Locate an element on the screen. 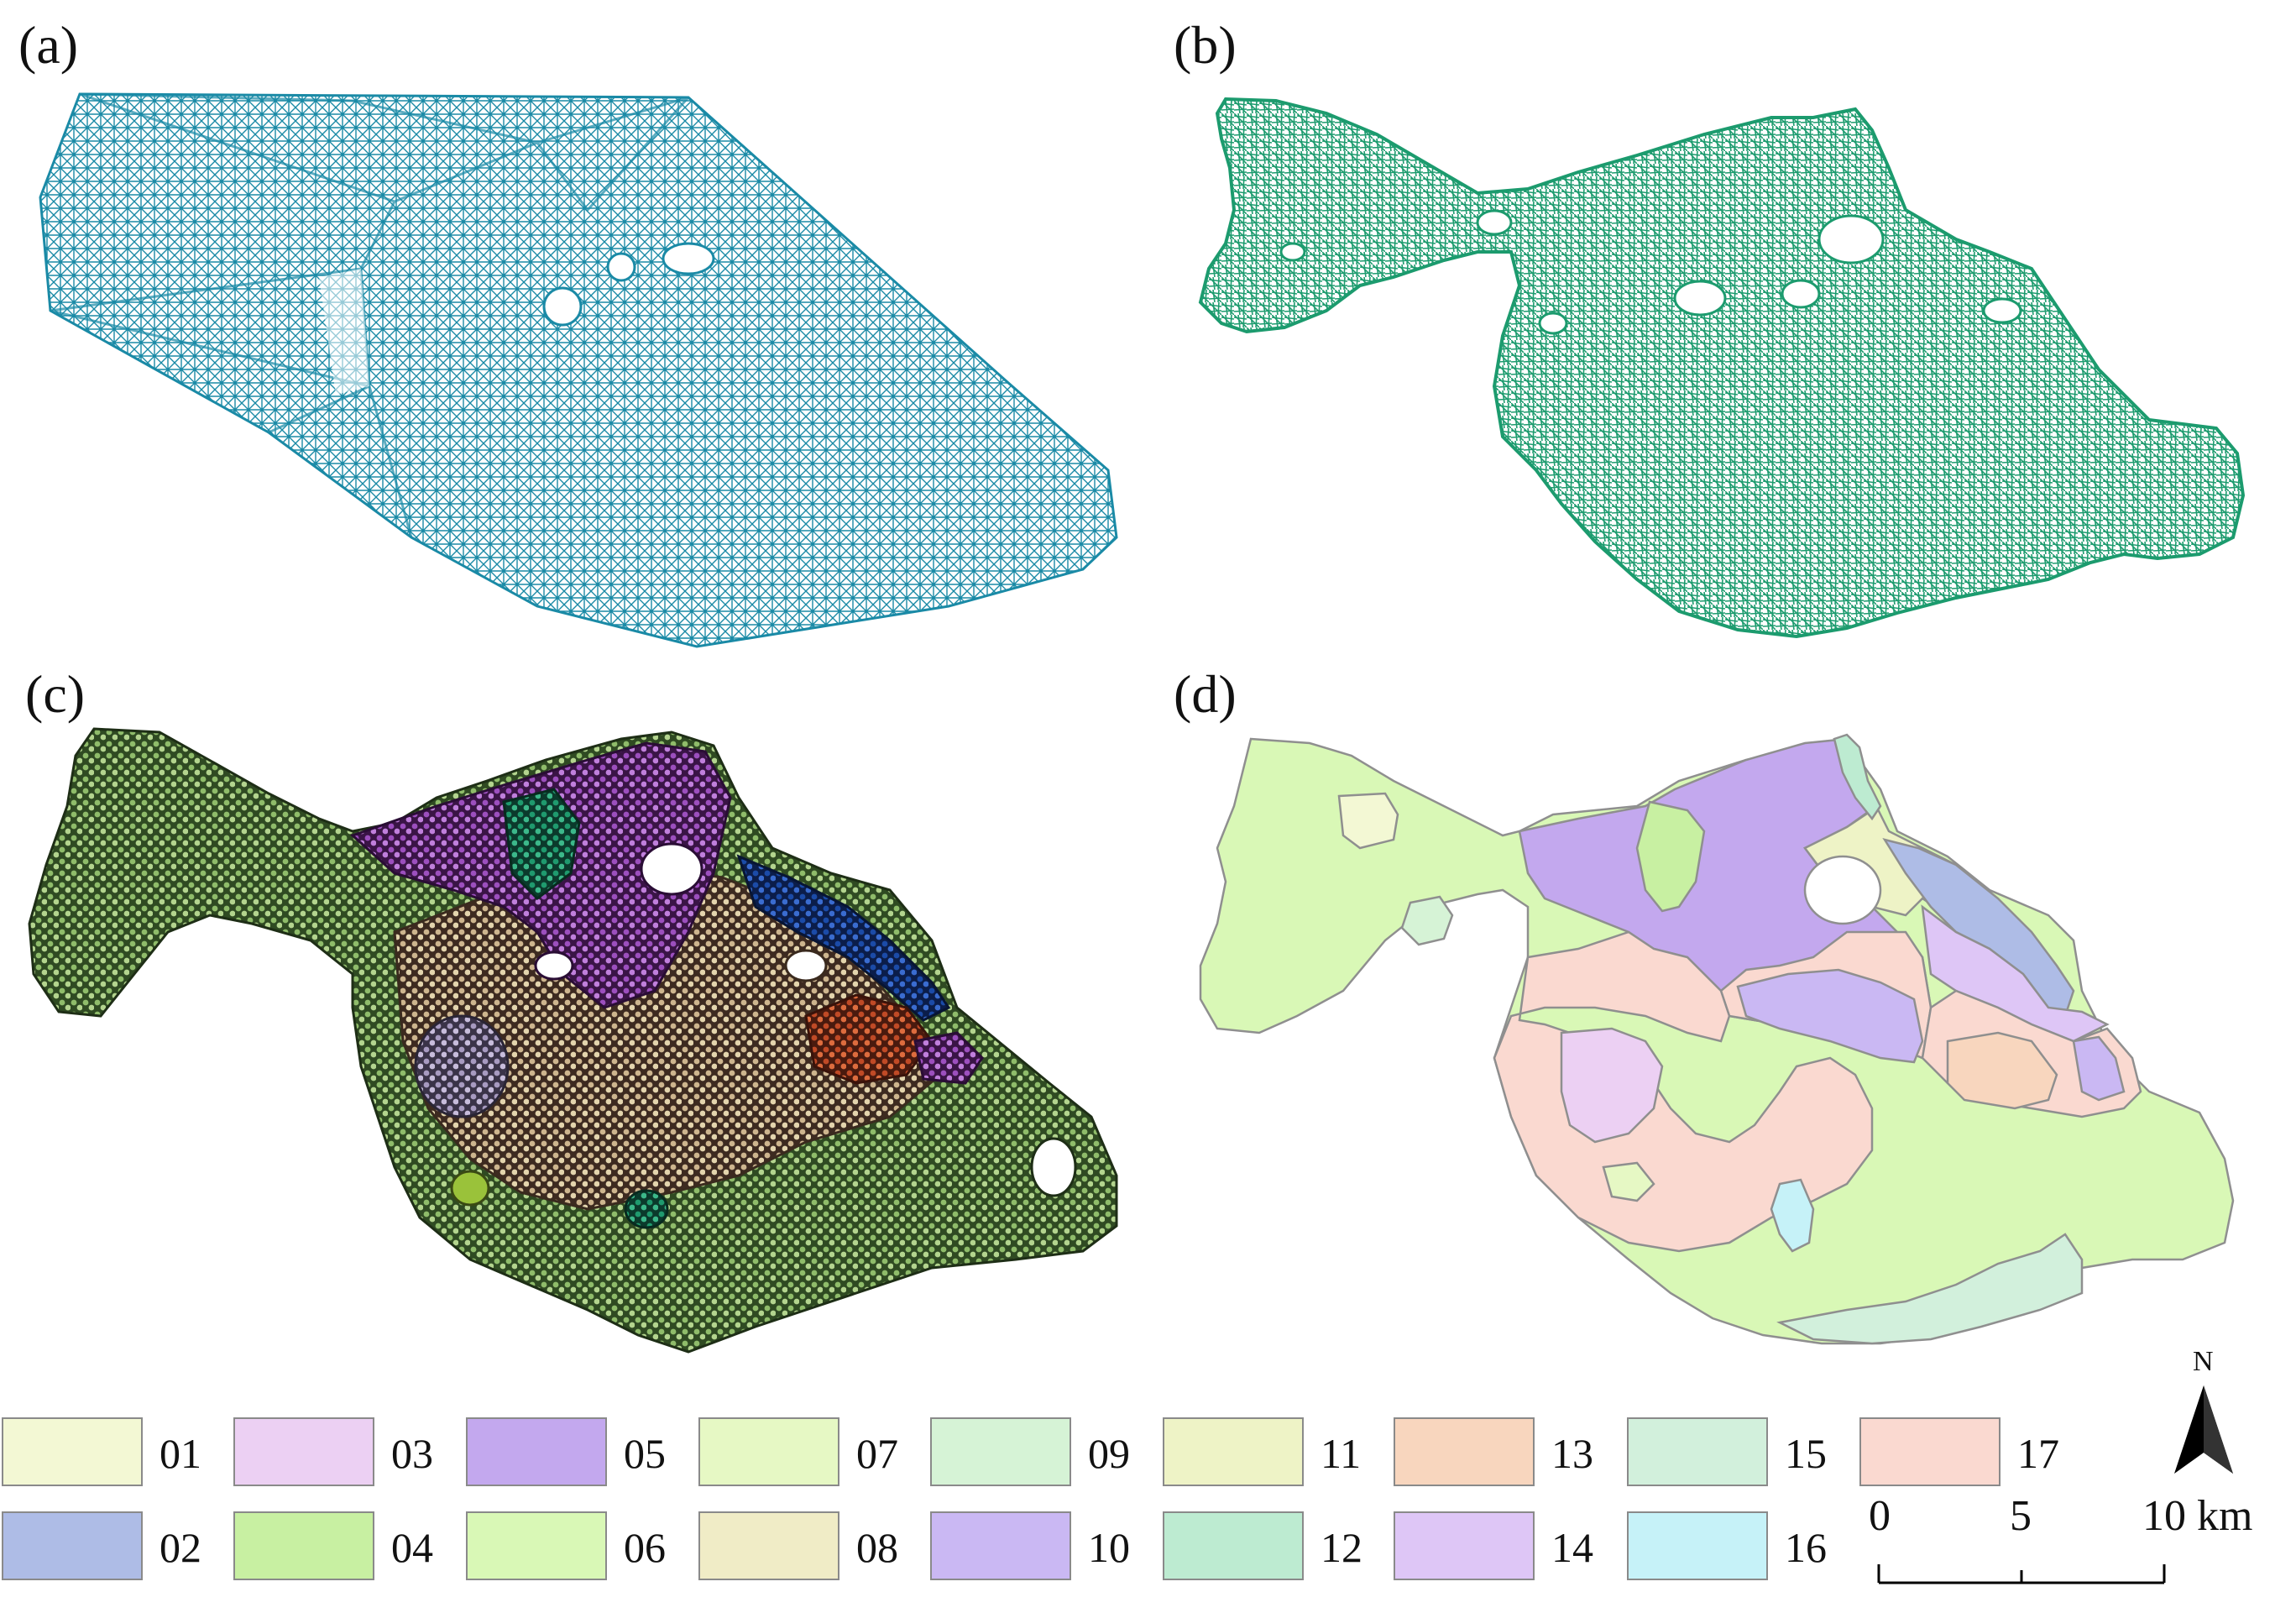  panel-label-d: (d) is located at coordinates (1205, 694).